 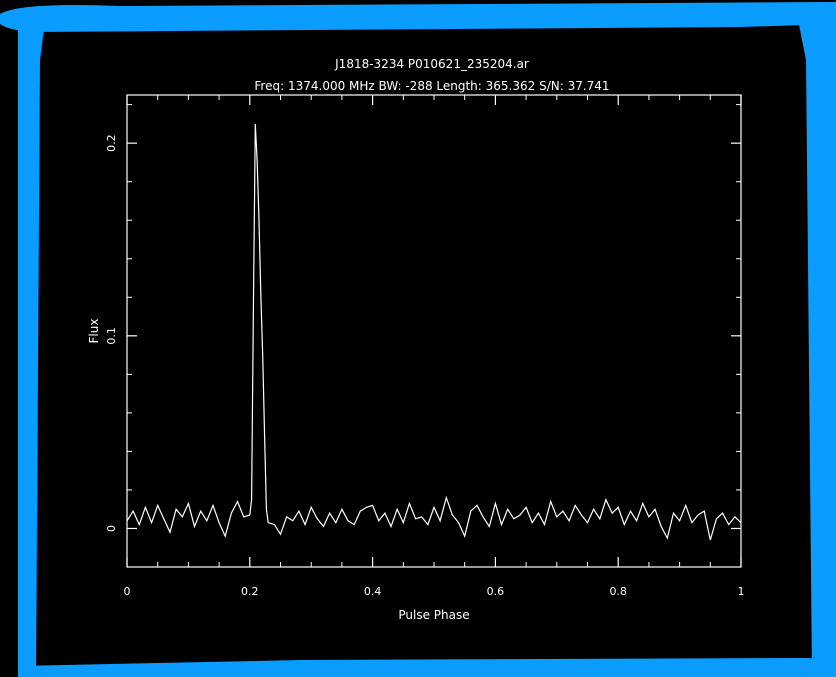 I want to click on frame-left-edge, so click(x=31, y=348).